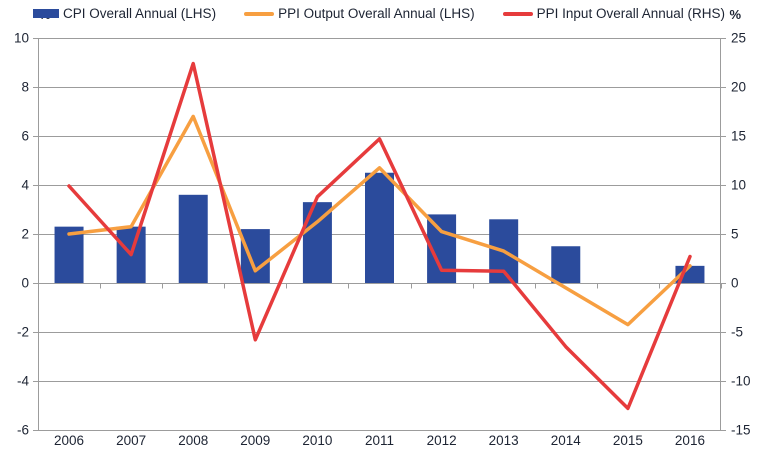 The image size is (758, 456). Describe the element at coordinates (504, 440) in the screenshot. I see `x-tick-label: 2013` at that location.